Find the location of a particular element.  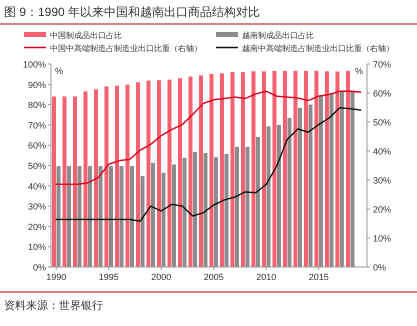

y2-tick-label: 0% is located at coordinates (379, 267).